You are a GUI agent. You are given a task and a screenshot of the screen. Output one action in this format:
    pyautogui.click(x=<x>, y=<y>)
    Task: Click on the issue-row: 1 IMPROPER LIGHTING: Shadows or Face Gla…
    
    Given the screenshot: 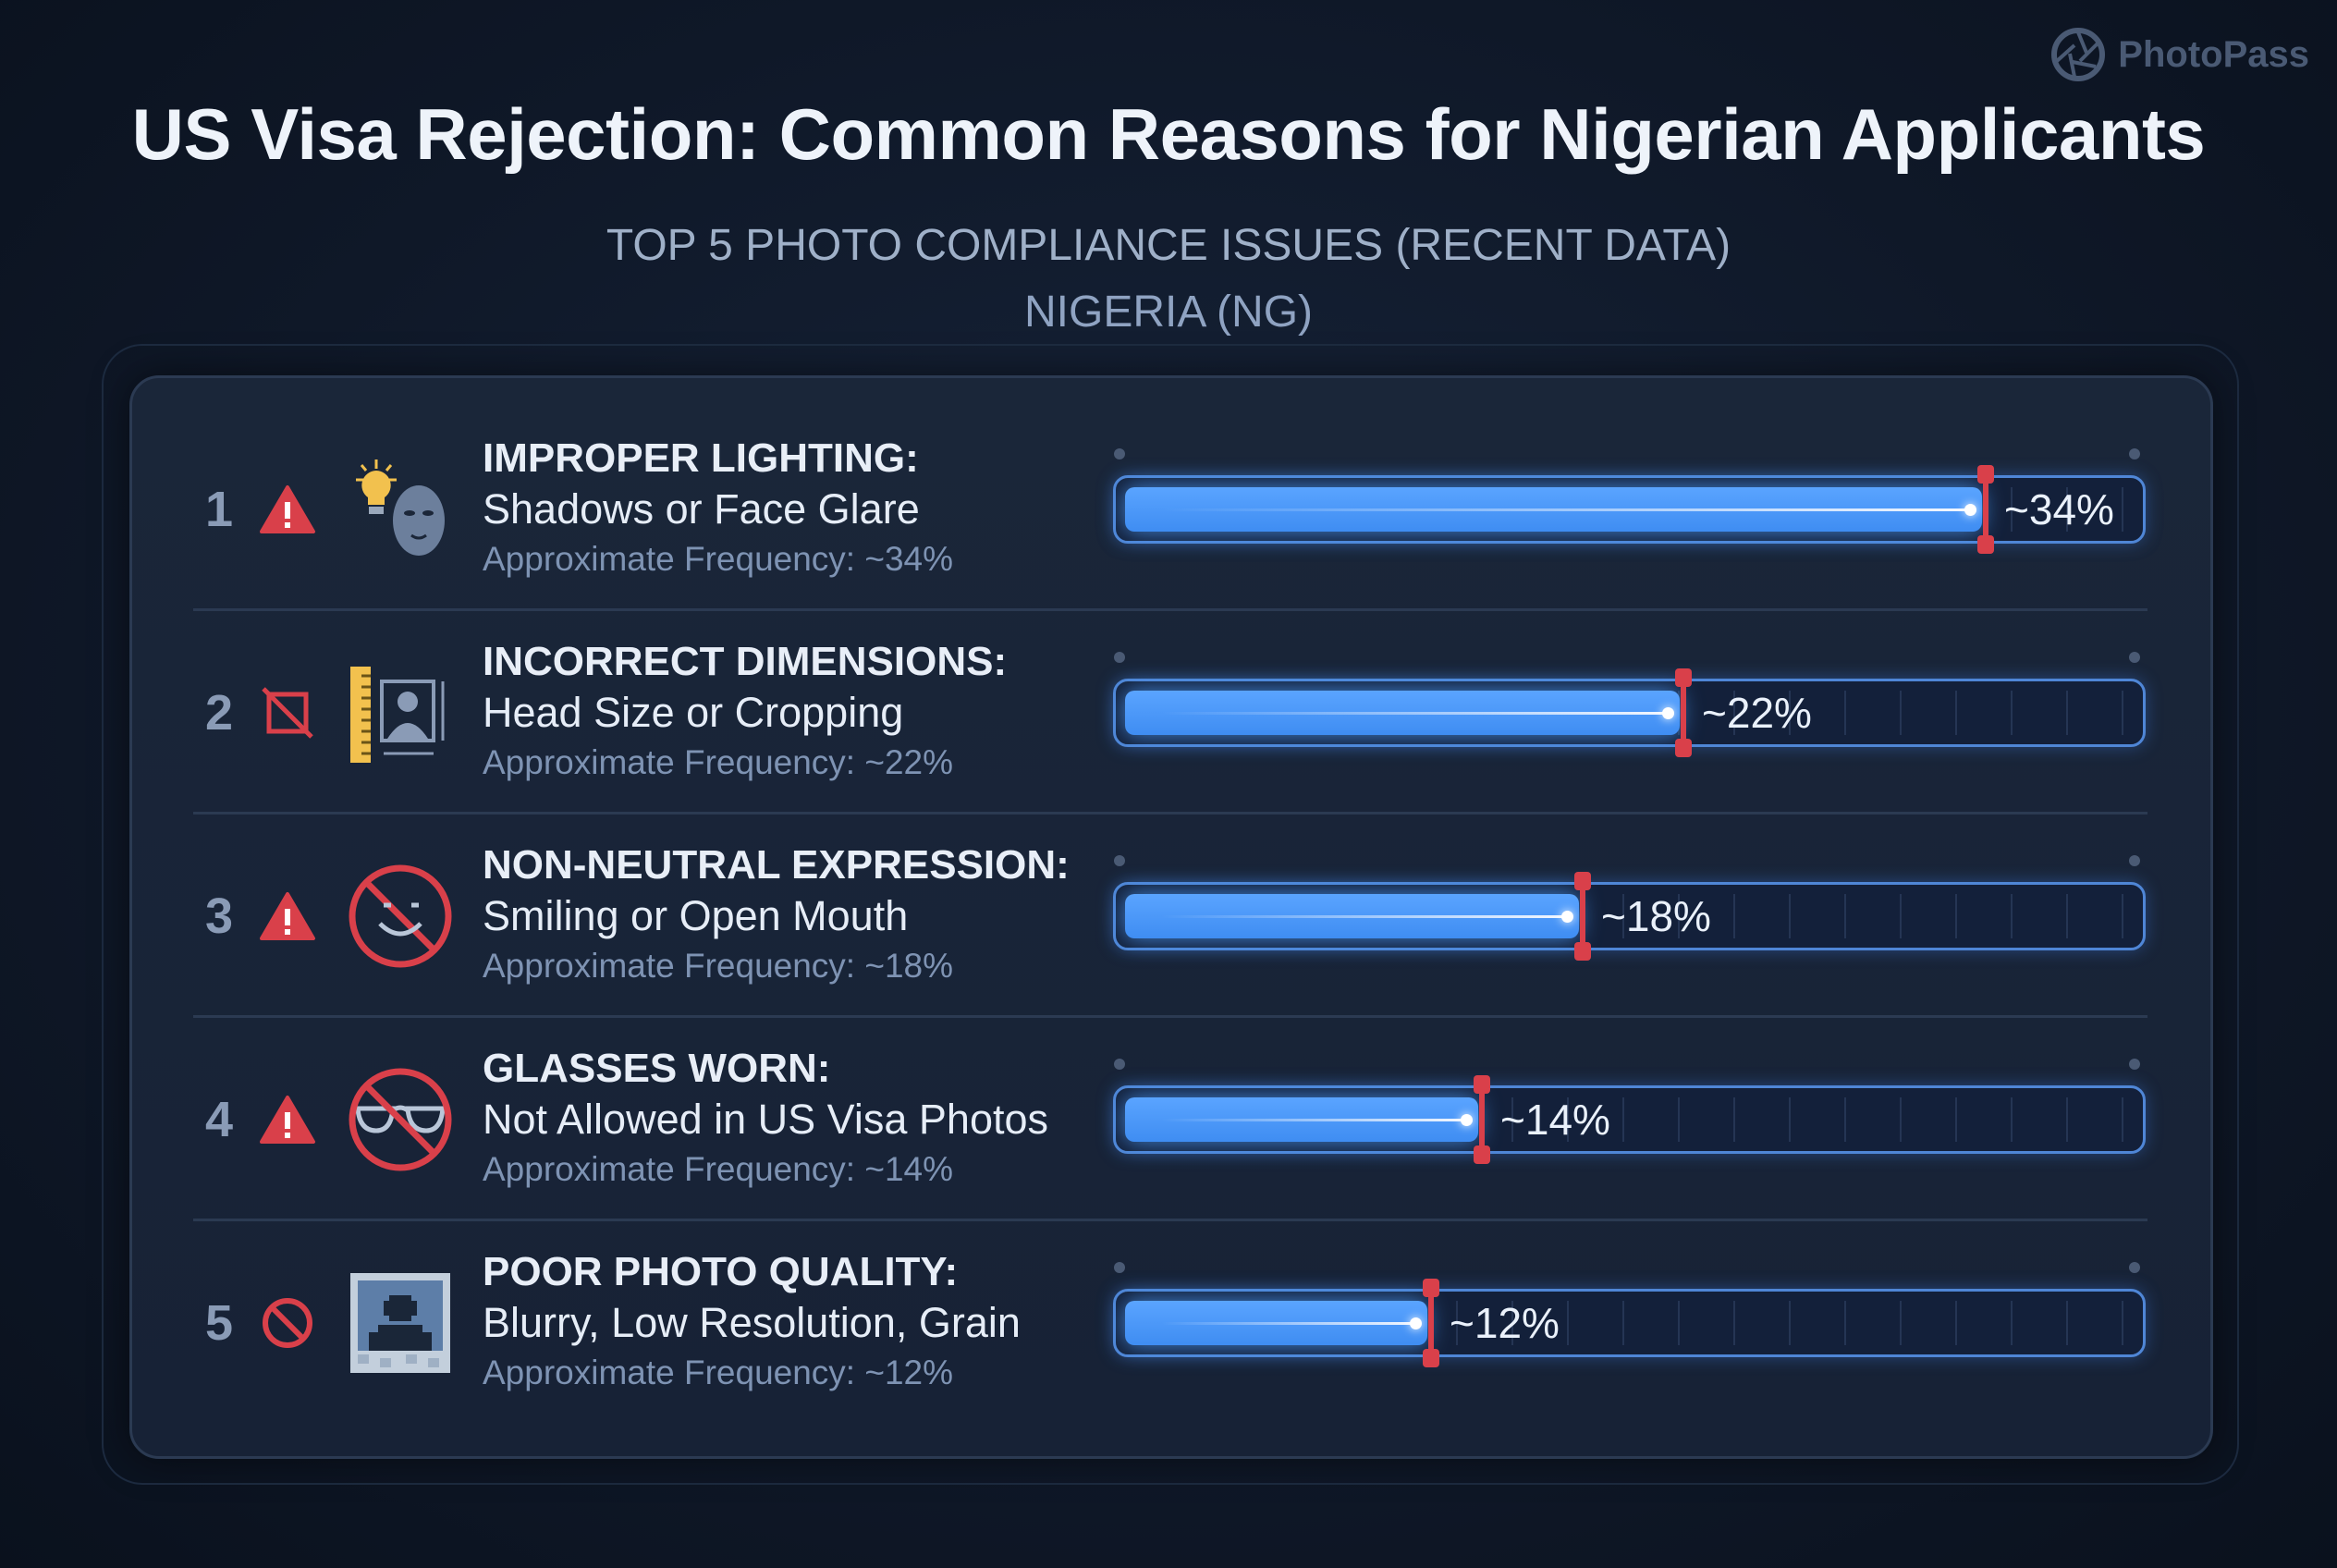 What is the action you would take?
    pyautogui.click(x=1171, y=510)
    